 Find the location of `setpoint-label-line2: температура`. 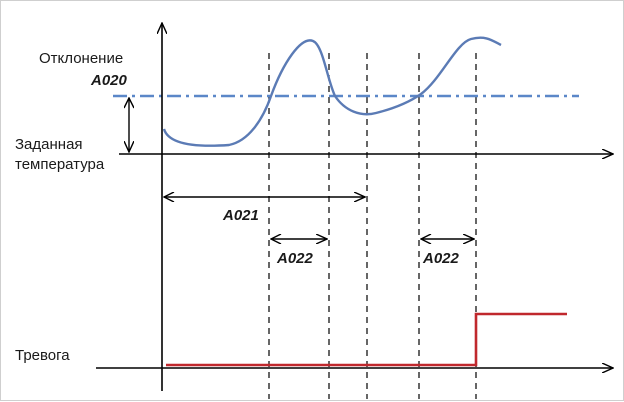

setpoint-label-line2: температура is located at coordinates (60, 164).